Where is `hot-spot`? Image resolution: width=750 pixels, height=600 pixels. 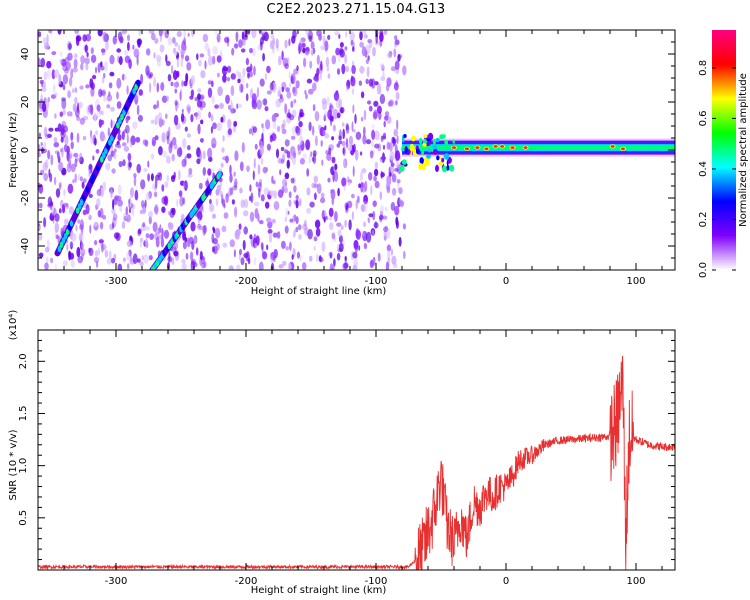
hot-spot is located at coordinates (495, 146).